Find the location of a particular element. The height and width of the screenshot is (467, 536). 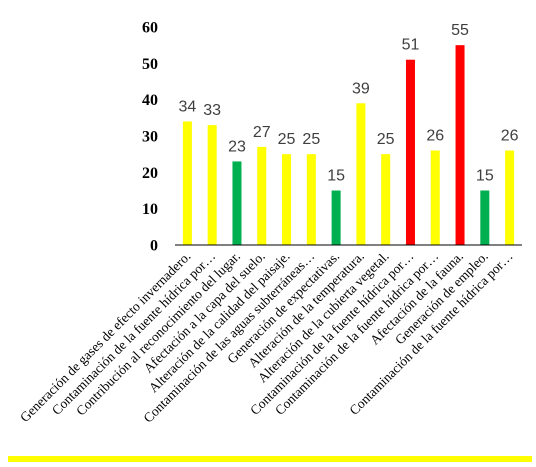

data-label: 34 is located at coordinates (187, 106).